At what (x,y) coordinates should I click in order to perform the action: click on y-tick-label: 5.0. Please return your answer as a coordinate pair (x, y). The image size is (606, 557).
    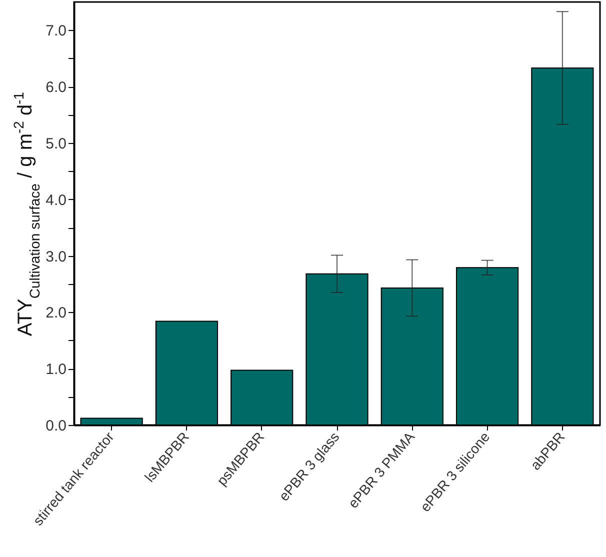
    Looking at the image, I should click on (56, 144).